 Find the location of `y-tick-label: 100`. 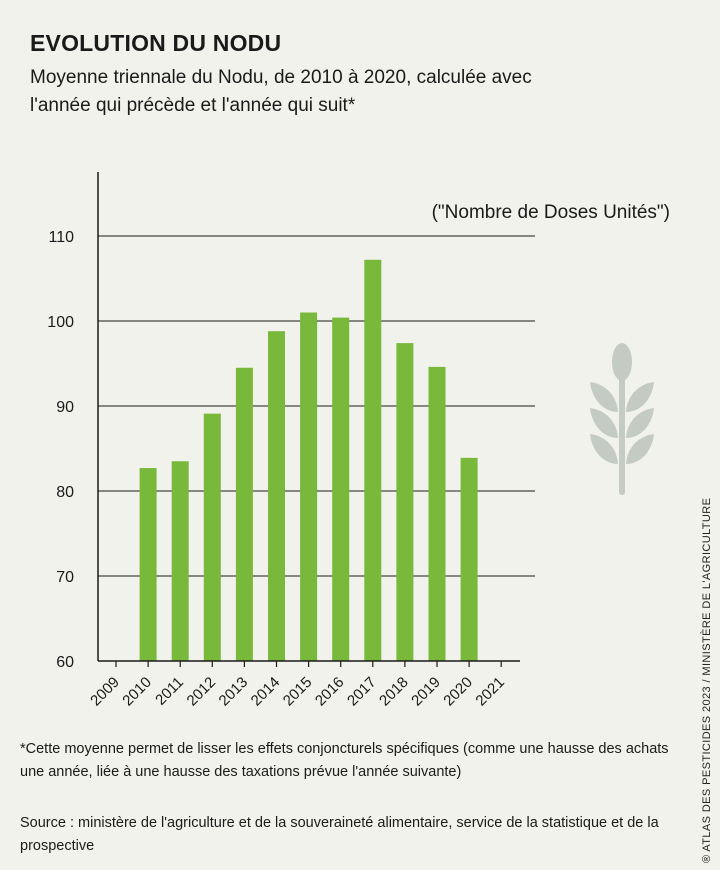

y-tick-label: 100 is located at coordinates (60, 322).